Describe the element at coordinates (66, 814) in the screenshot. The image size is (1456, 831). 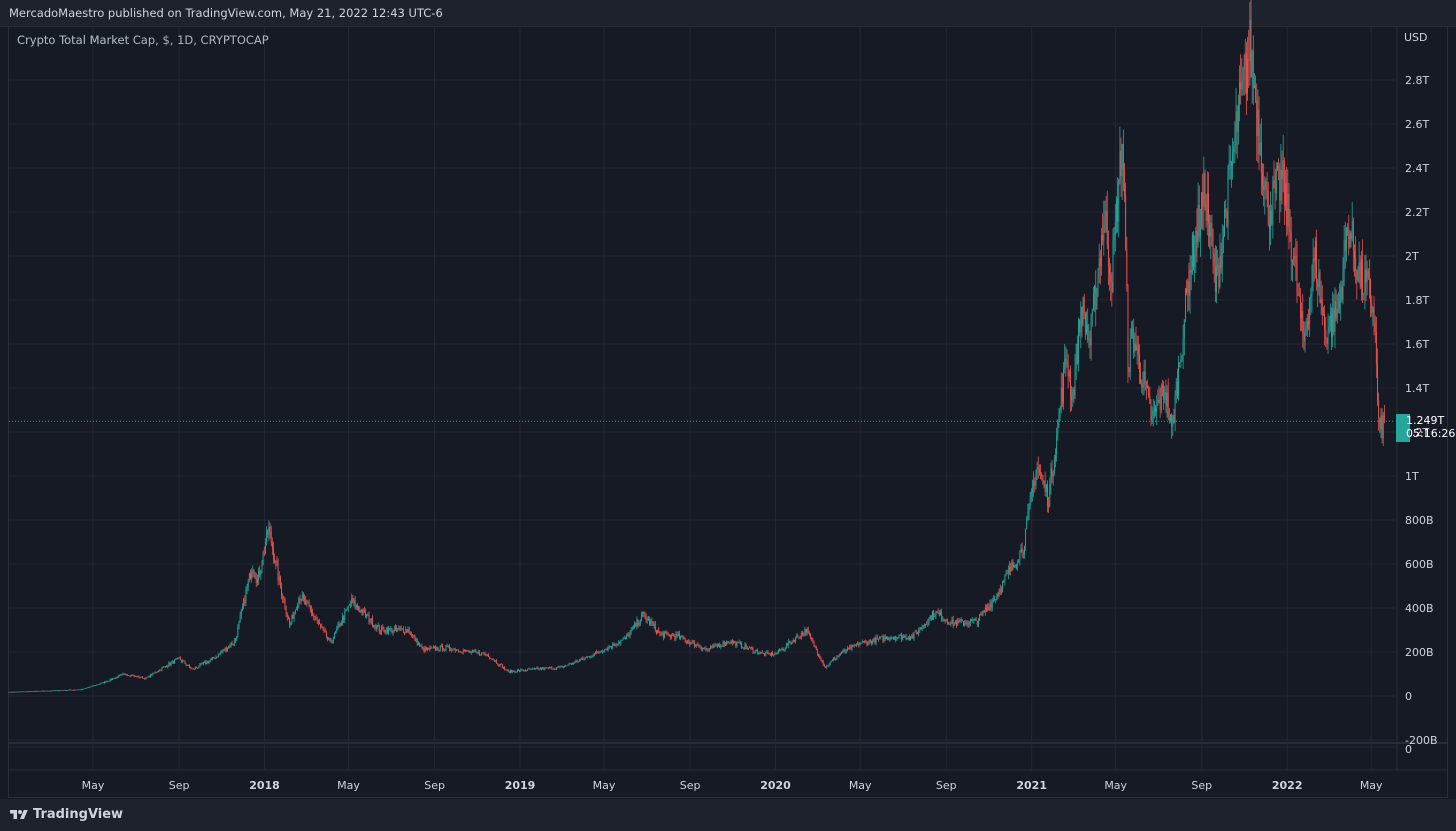
I see `tradingview-logo: TradingView` at that location.